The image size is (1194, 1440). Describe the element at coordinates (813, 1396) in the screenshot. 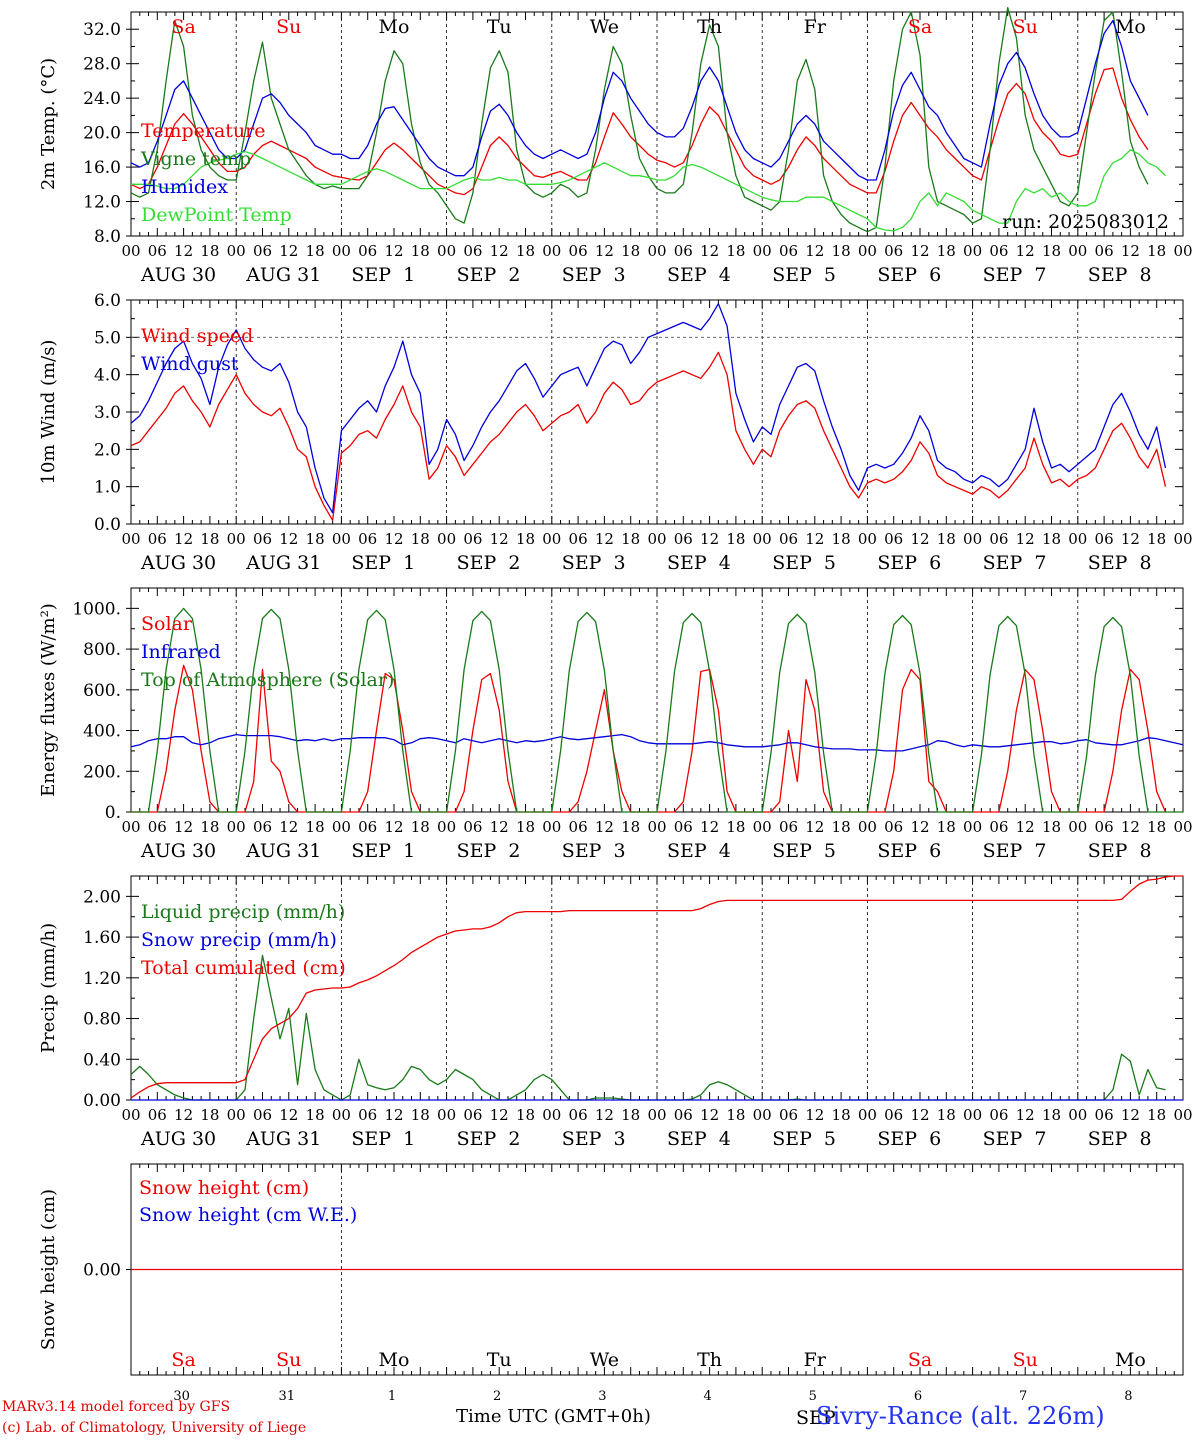

I see `day-number-label: 5` at that location.